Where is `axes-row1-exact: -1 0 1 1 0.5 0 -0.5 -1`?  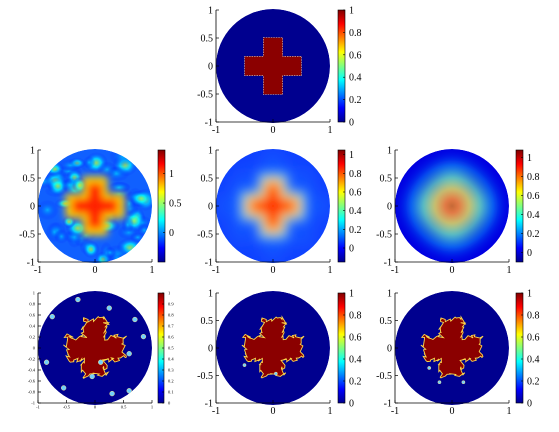 axes-row1-exact: -1 0 1 1 0.5 0 -0.5 -1 is located at coordinates (264, 71).